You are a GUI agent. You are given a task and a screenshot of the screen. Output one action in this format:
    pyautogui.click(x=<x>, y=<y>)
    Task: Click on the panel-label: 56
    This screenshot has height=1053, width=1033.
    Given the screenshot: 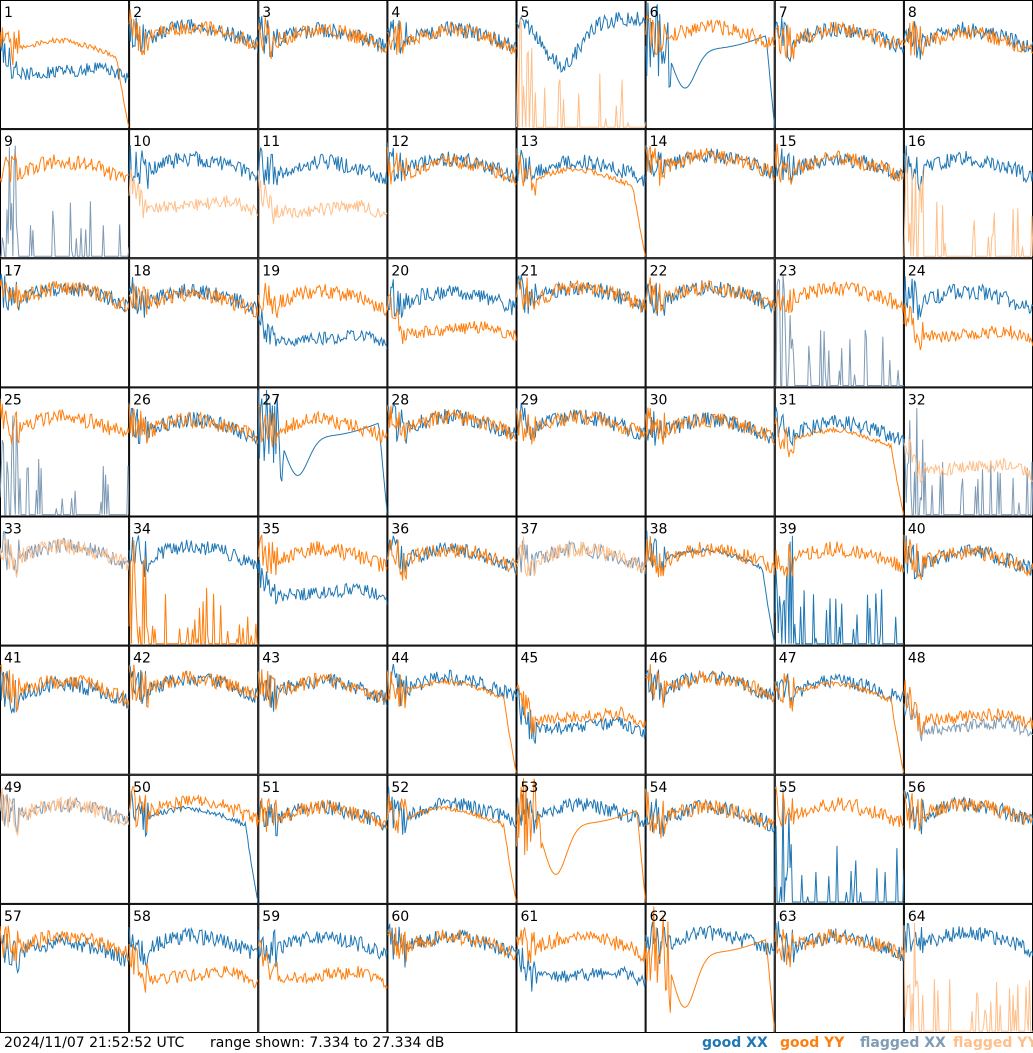 What is the action you would take?
    pyautogui.click(x=917, y=788)
    